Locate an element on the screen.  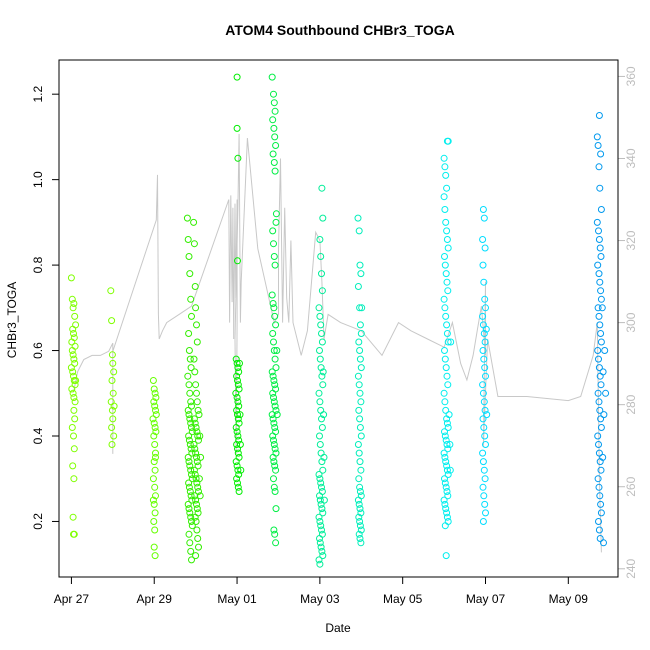
x-tick-label: Apr 27 is located at coordinates (72, 599).